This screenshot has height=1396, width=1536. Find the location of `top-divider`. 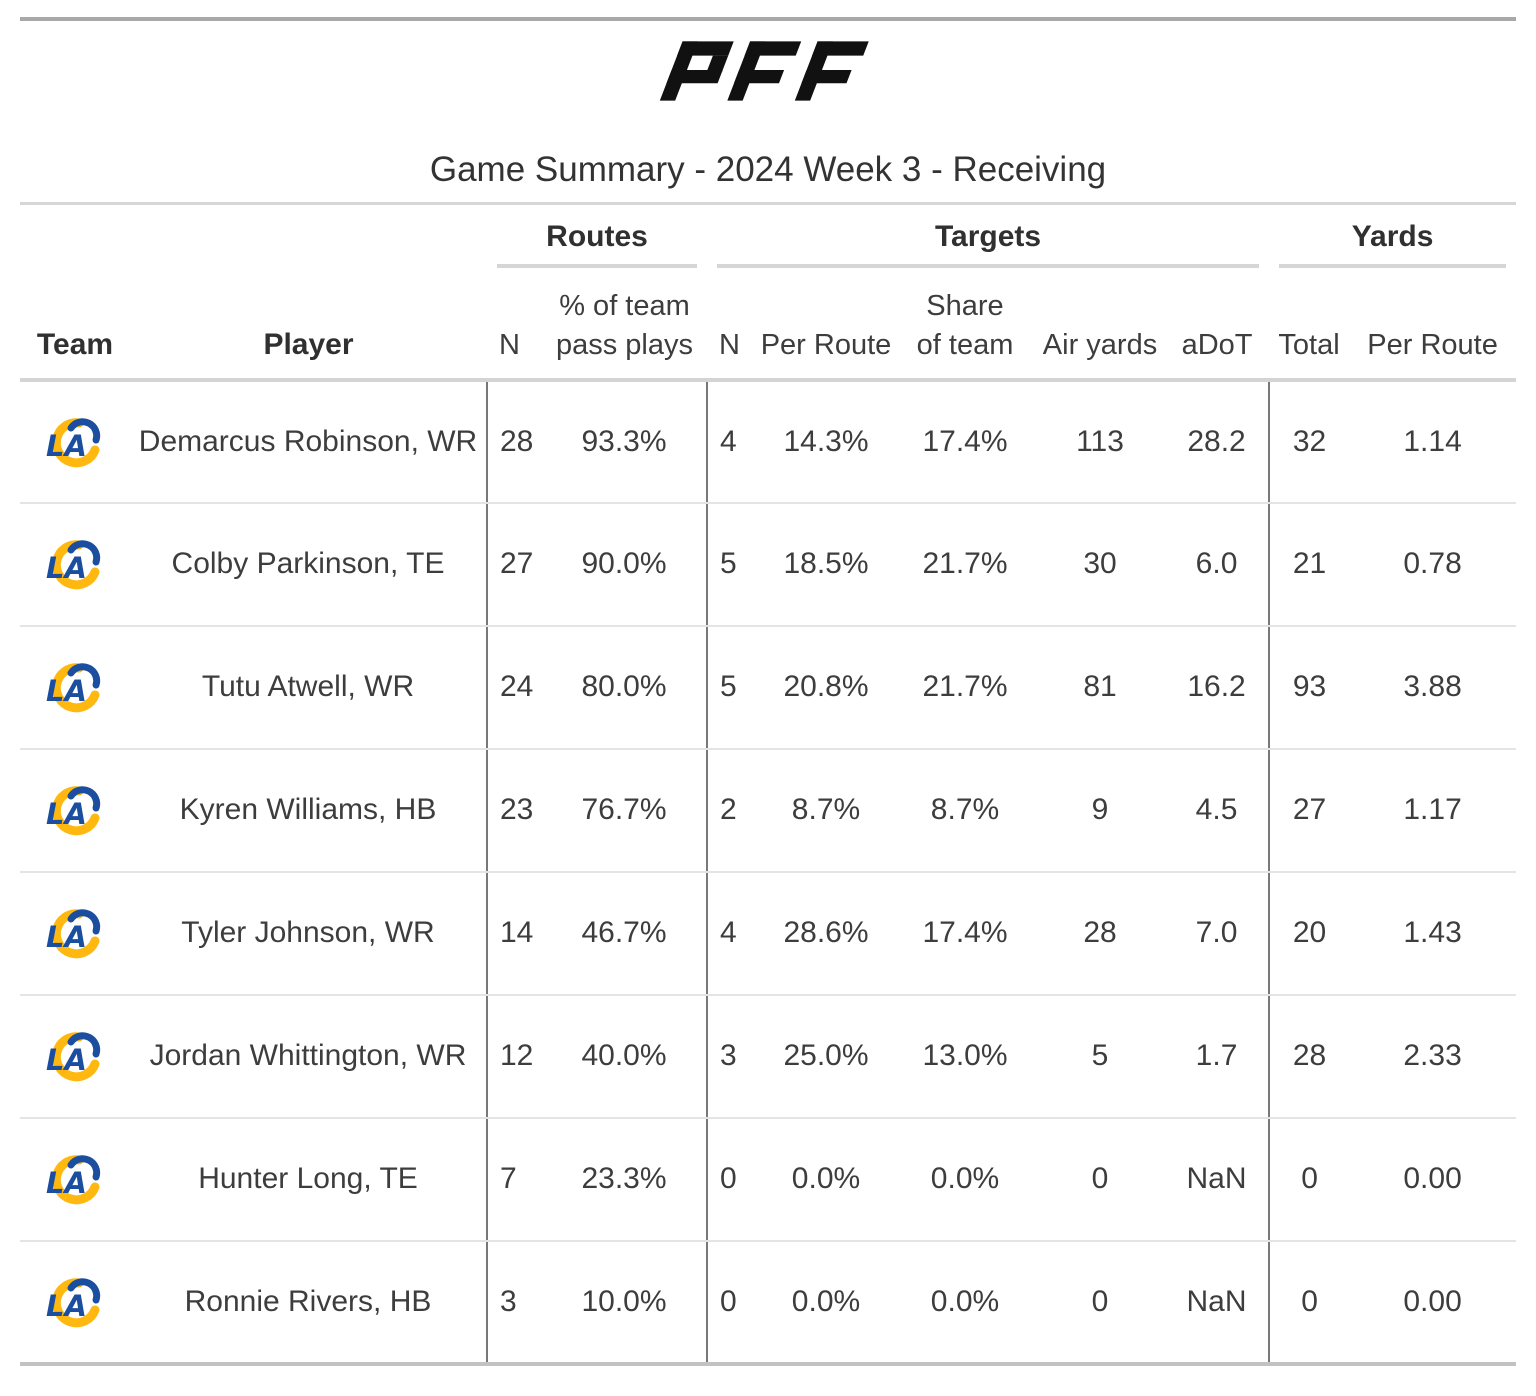

top-divider is located at coordinates (768, 19).